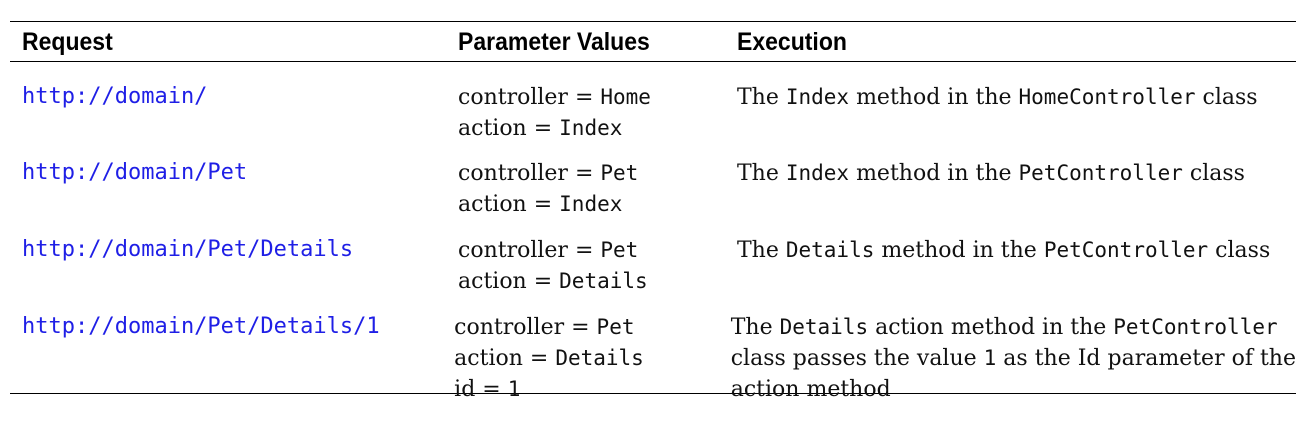  I want to click on header-params: Parameter Values, so click(554, 42).